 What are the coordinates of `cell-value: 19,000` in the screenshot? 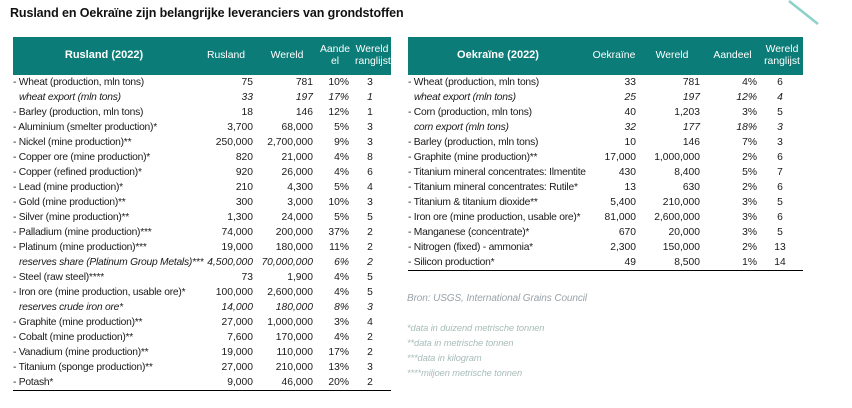 It's located at (237, 247).